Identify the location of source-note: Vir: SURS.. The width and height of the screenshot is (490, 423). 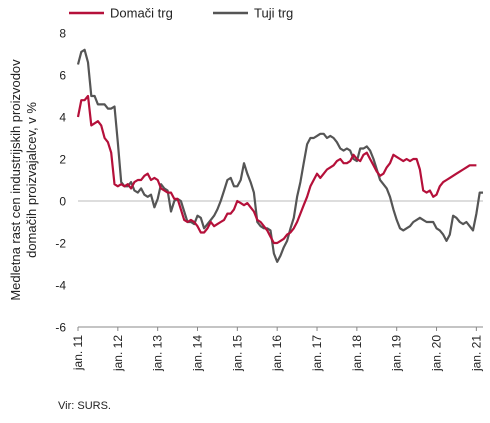
(84, 406).